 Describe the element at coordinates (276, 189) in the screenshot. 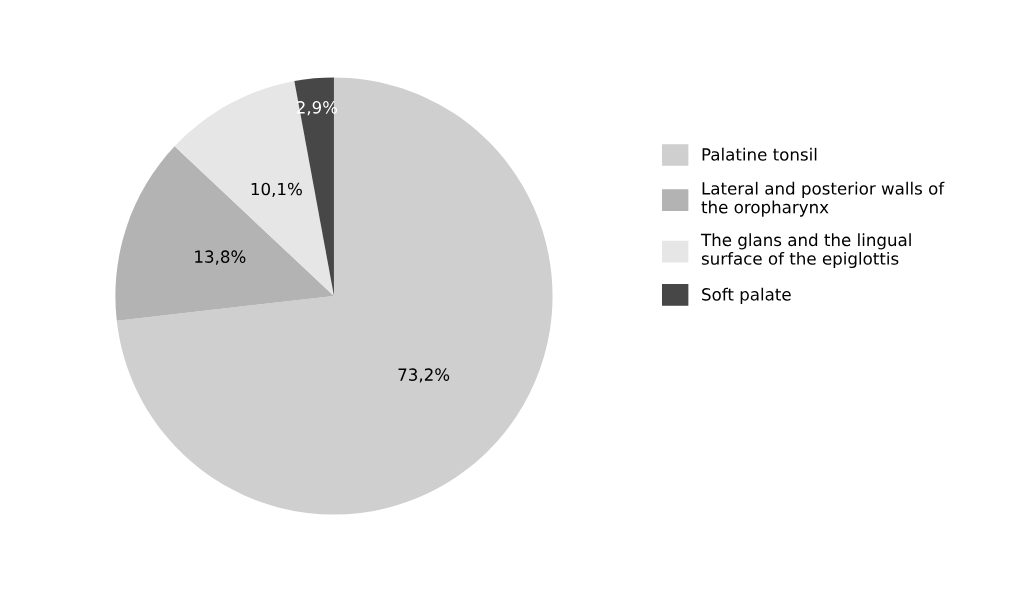

I see `data-label: 10,1%` at that location.